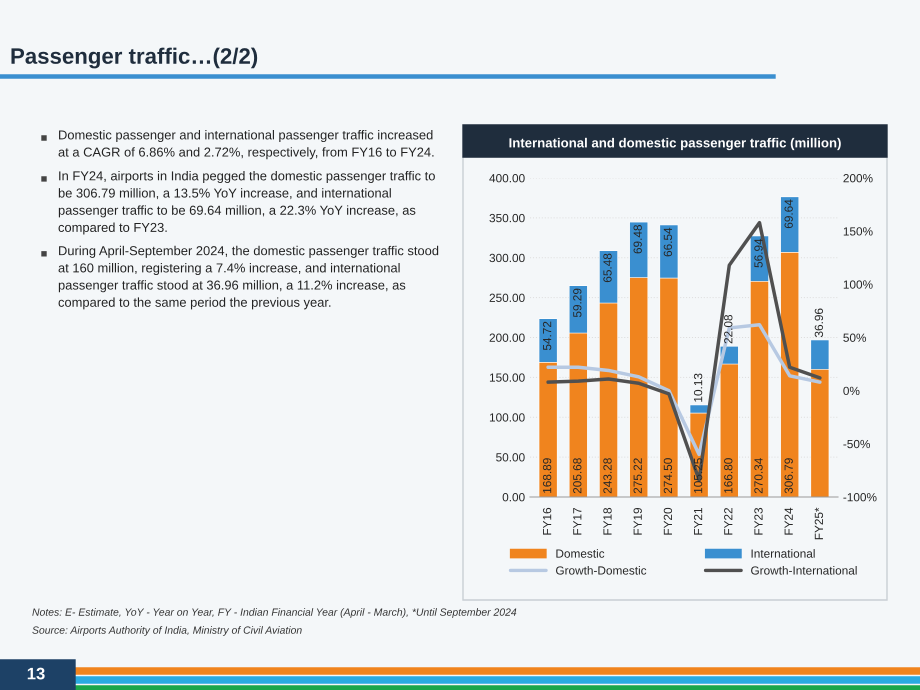  Describe the element at coordinates (758, 476) in the screenshot. I see `data-label: 270.34` at that location.